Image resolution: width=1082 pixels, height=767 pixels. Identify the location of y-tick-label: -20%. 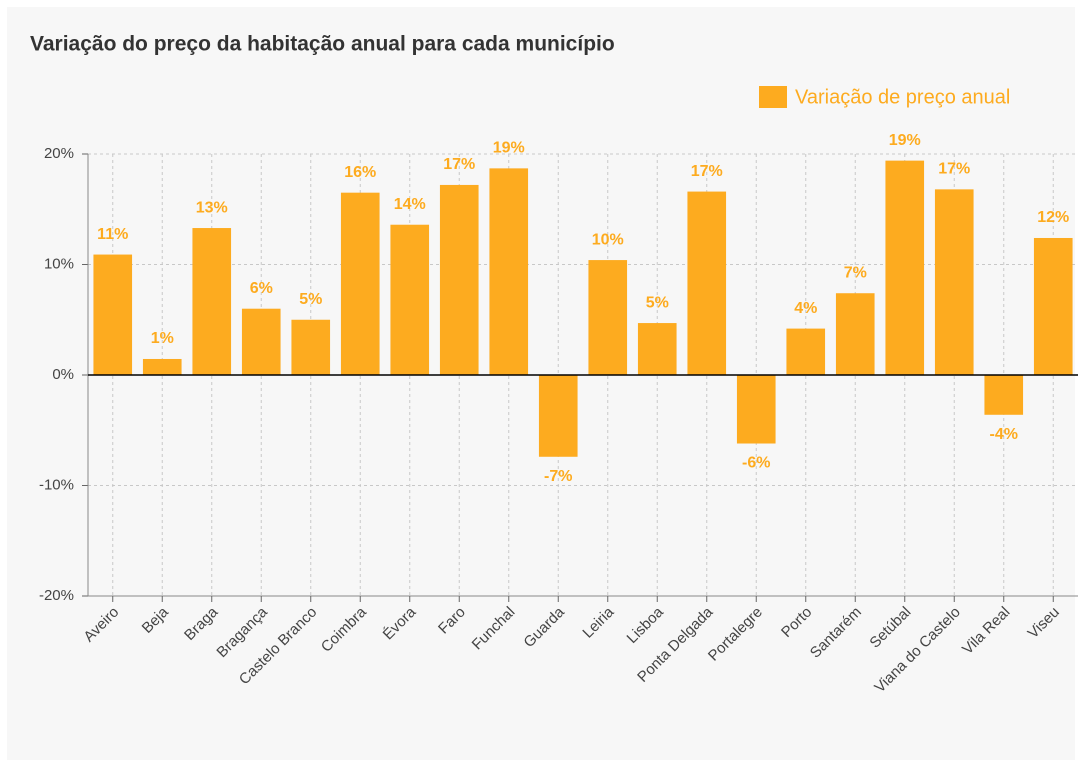
(56, 595).